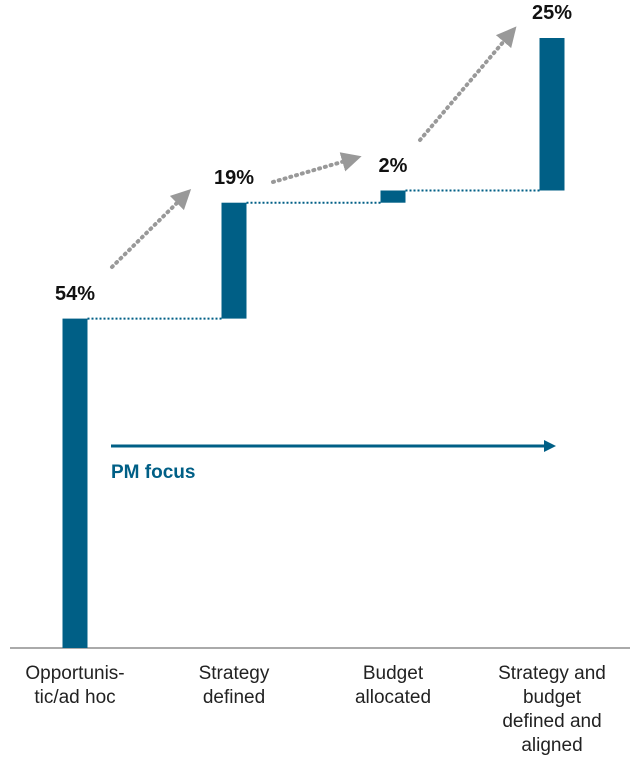  Describe the element at coordinates (393, 165) in the screenshot. I see `value-label: 2%` at that location.